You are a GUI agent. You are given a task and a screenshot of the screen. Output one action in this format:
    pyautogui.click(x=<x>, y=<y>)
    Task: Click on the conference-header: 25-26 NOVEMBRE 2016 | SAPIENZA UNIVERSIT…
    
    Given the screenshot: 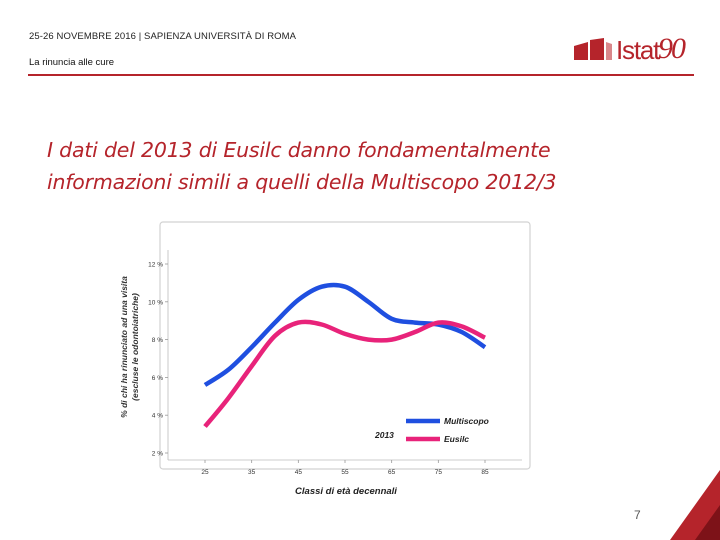 What is the action you would take?
    pyautogui.click(x=163, y=36)
    